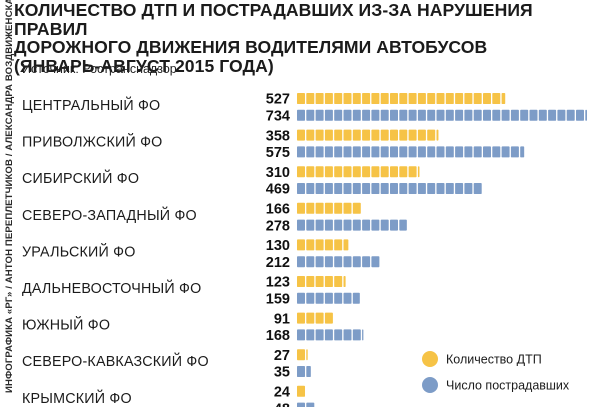 The height and width of the screenshot is (407, 600). What do you see at coordinates (494, 360) in the screenshot?
I see `legend-label: Количество ДТП` at bounding box center [494, 360].